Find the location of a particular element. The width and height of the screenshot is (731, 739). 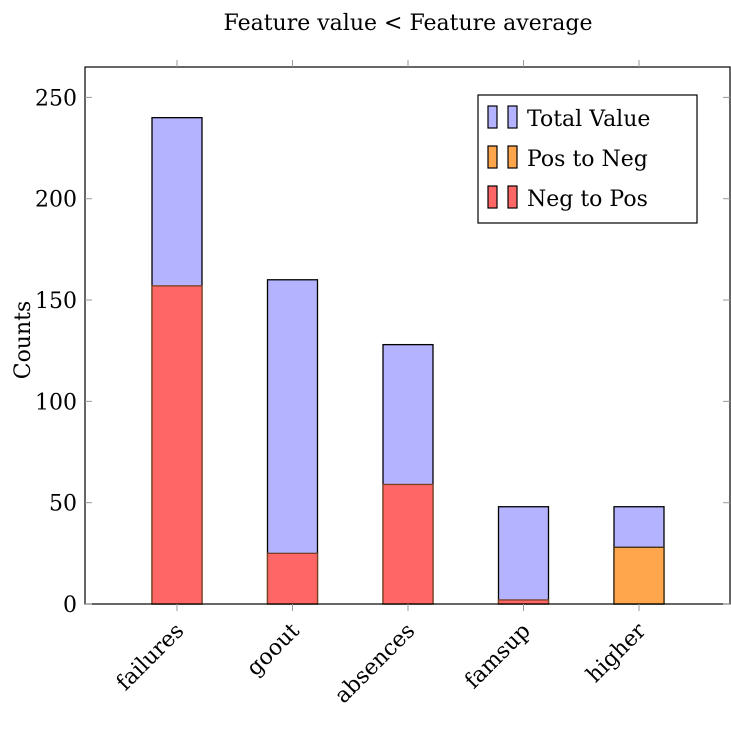

y-tick-label: 150 is located at coordinates (56, 301).